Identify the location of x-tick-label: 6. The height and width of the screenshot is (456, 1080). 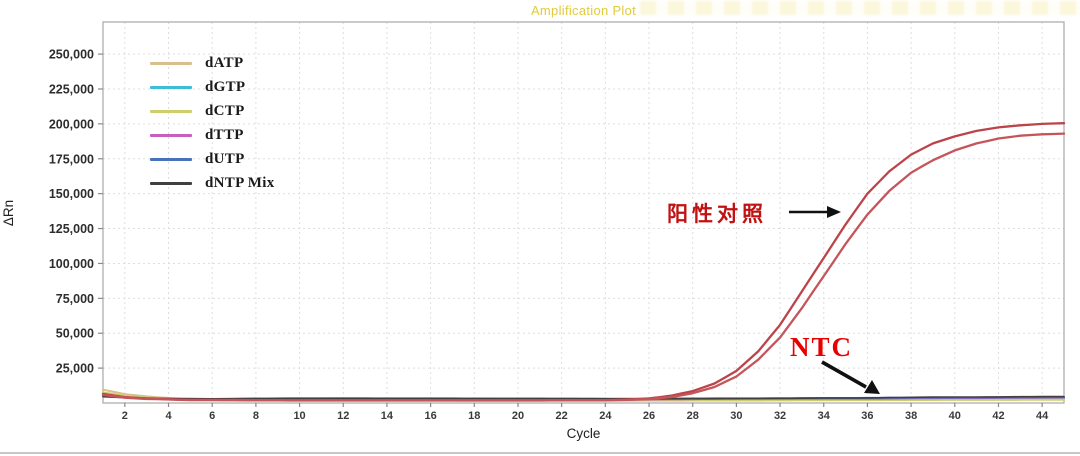
(212, 416).